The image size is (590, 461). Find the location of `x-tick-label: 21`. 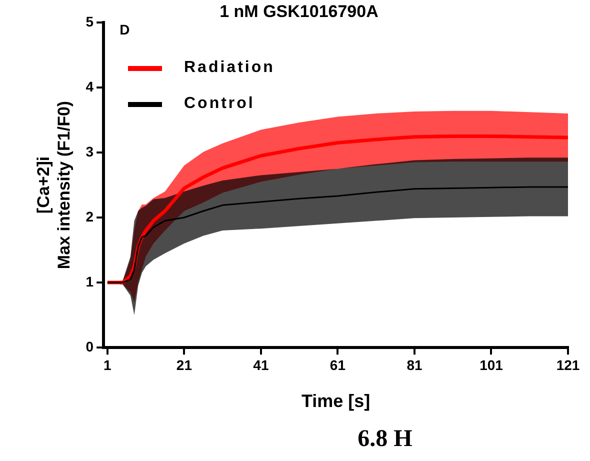

x-tick-label: 21 is located at coordinates (184, 364).